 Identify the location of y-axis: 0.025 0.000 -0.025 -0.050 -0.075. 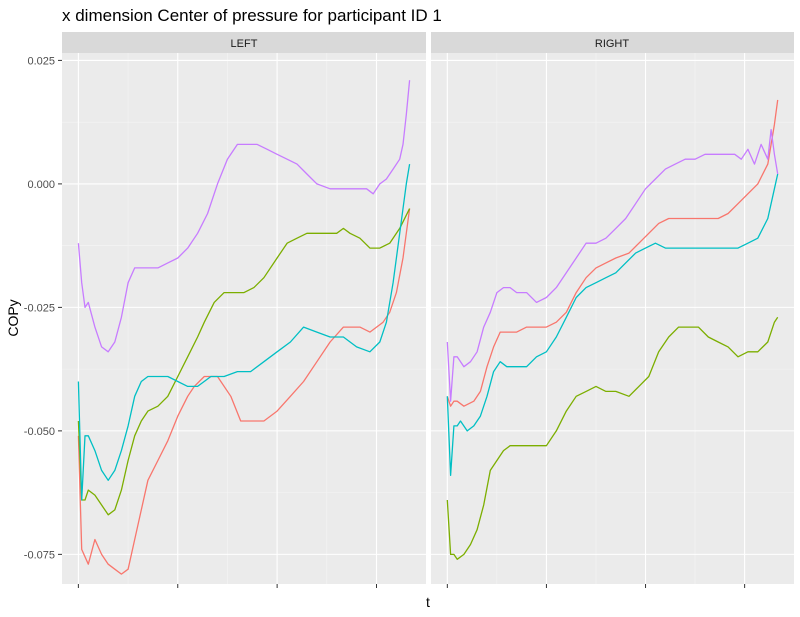
(43, 308).